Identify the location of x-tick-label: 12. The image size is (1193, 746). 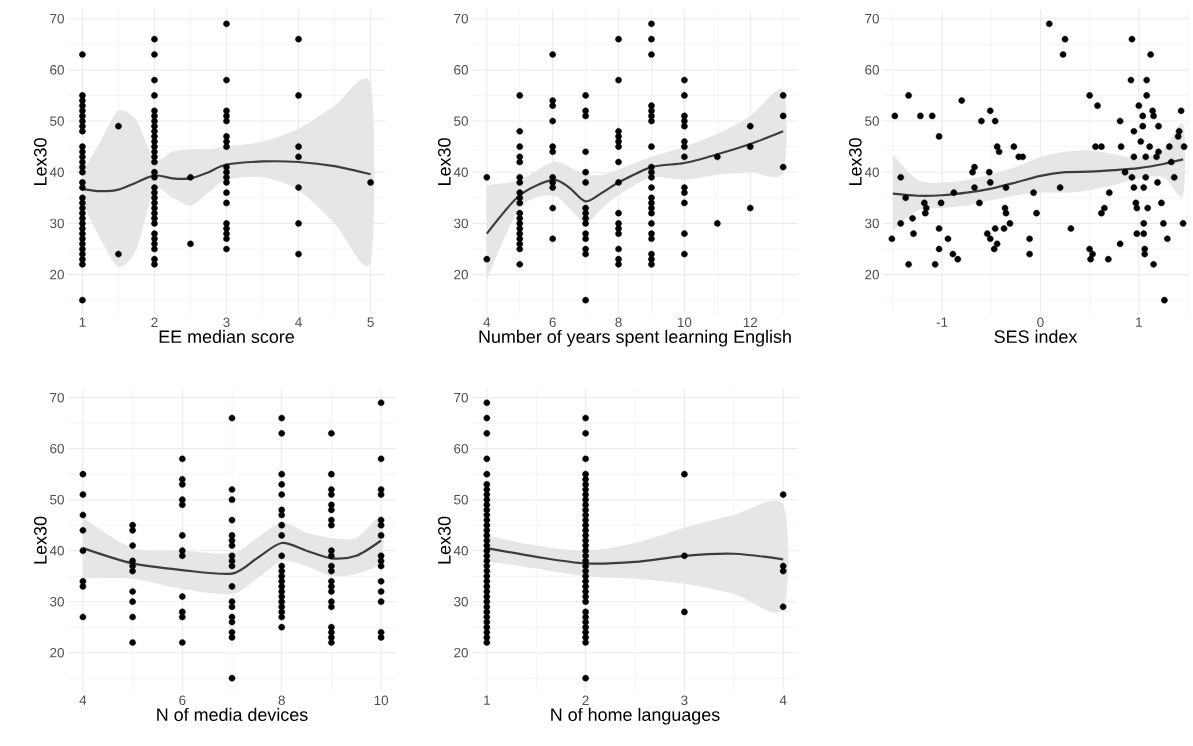
(750, 322).